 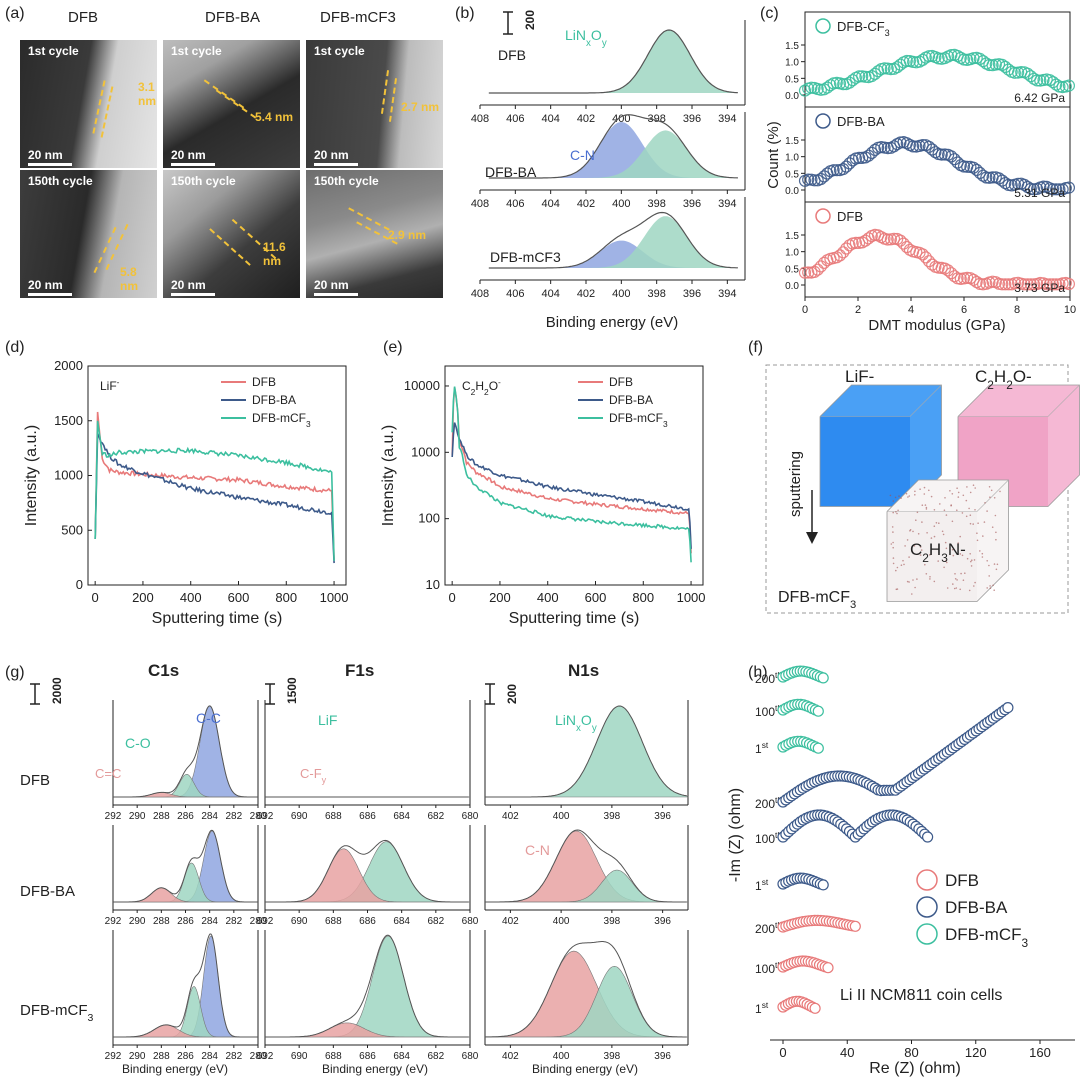 What do you see at coordinates (203, 181) in the screenshot?
I see `cycle-label: 150th cycle` at bounding box center [203, 181].